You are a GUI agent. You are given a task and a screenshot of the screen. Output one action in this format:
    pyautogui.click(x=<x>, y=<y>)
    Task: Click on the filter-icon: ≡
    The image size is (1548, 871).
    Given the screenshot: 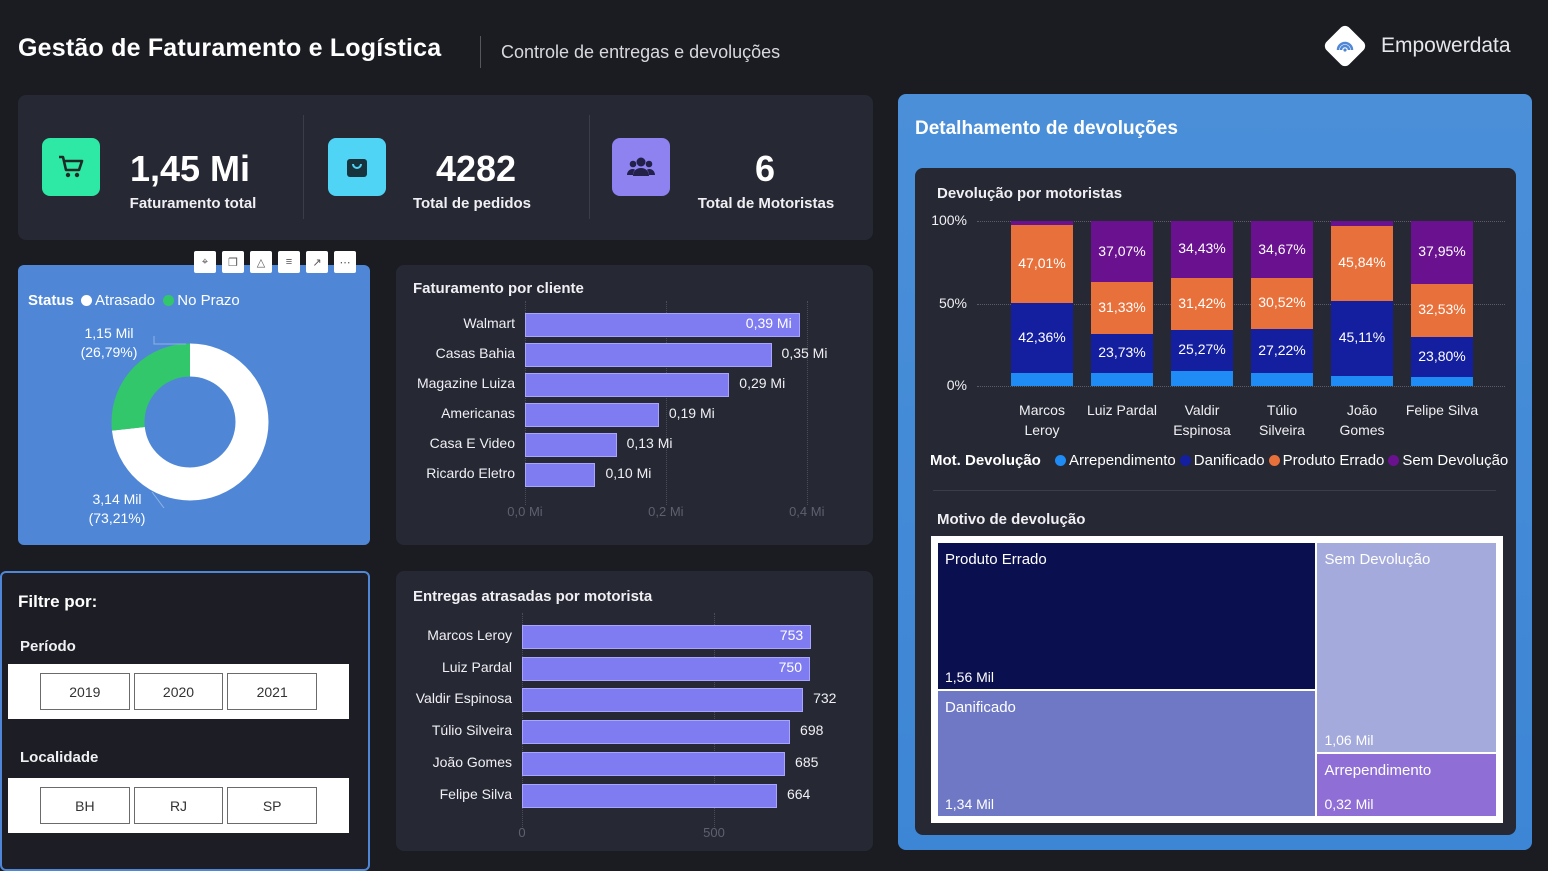 What is the action you would take?
    pyautogui.click(x=289, y=262)
    